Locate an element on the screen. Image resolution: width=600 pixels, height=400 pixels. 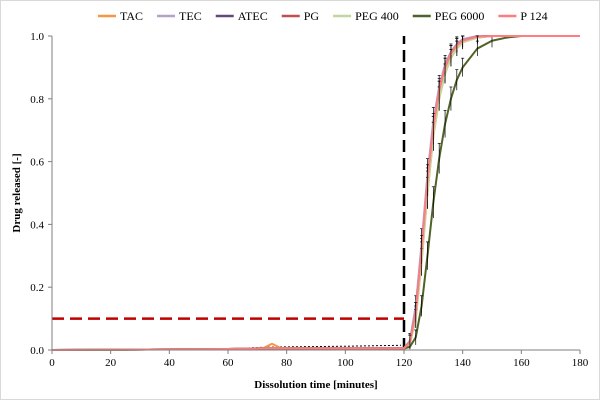
y-tick-label: 1.0 is located at coordinates (37, 37).